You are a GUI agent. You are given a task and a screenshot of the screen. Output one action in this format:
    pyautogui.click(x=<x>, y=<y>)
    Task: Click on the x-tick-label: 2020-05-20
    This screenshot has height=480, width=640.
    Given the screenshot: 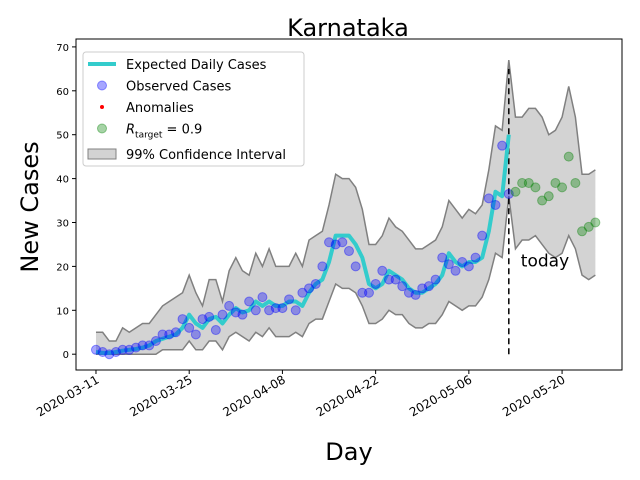 What is the action you would take?
    pyautogui.click(x=533, y=395)
    